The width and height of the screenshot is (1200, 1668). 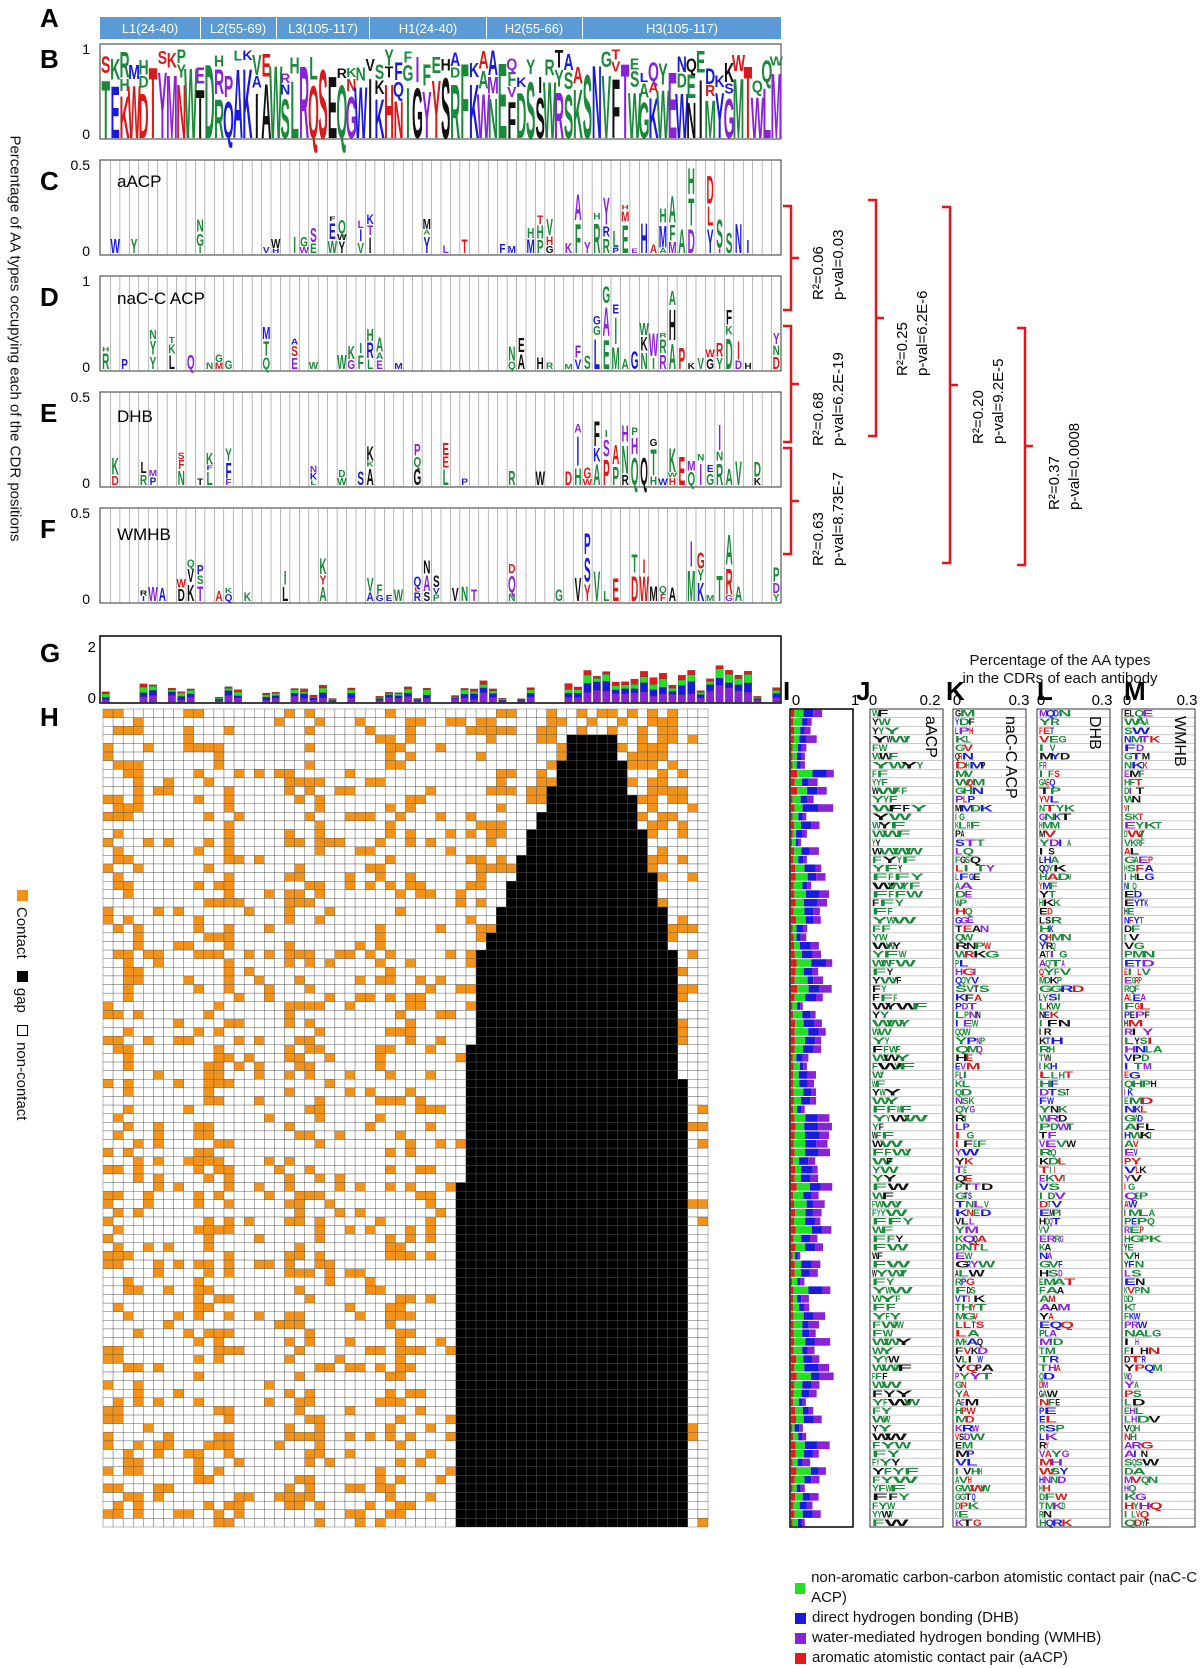 I want to click on corr-p-c-f: p-val=9.2E-5, so click(x=998, y=401).